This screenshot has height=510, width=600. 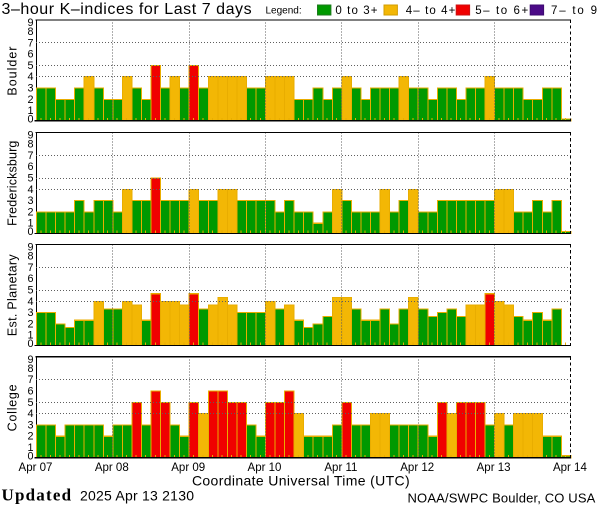 I want to click on svg-text: 0 to 3+, so click(x=356, y=11).